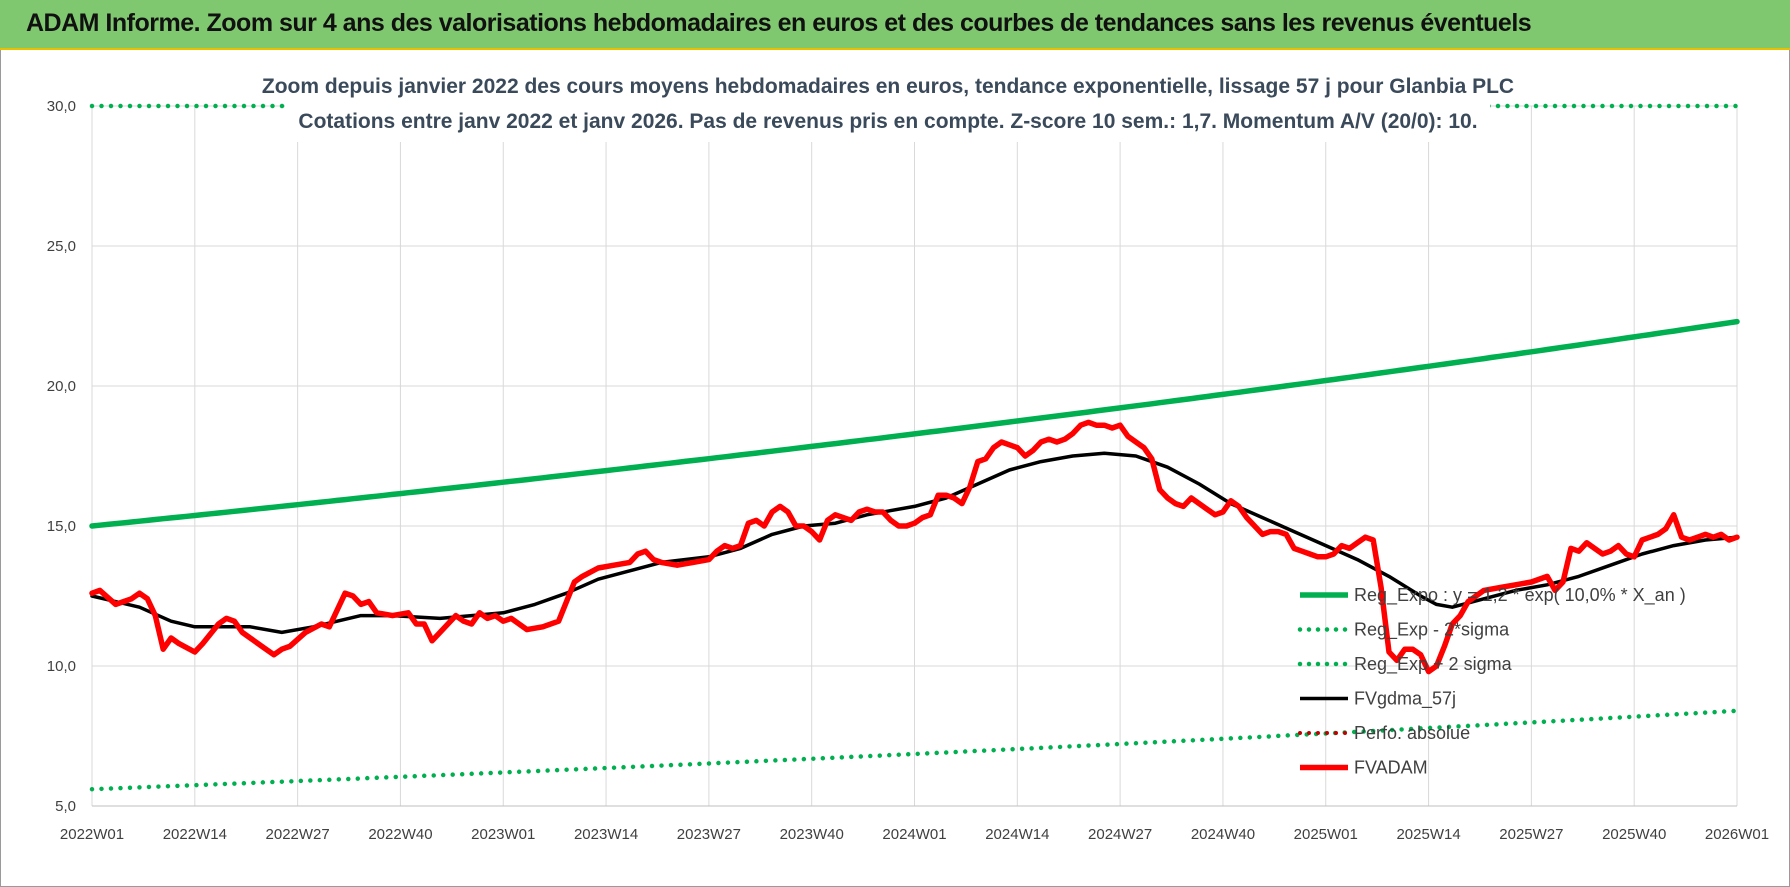 The image size is (1790, 887). What do you see at coordinates (1428, 834) in the screenshot?
I see `x-tick-label: 2025W14` at bounding box center [1428, 834].